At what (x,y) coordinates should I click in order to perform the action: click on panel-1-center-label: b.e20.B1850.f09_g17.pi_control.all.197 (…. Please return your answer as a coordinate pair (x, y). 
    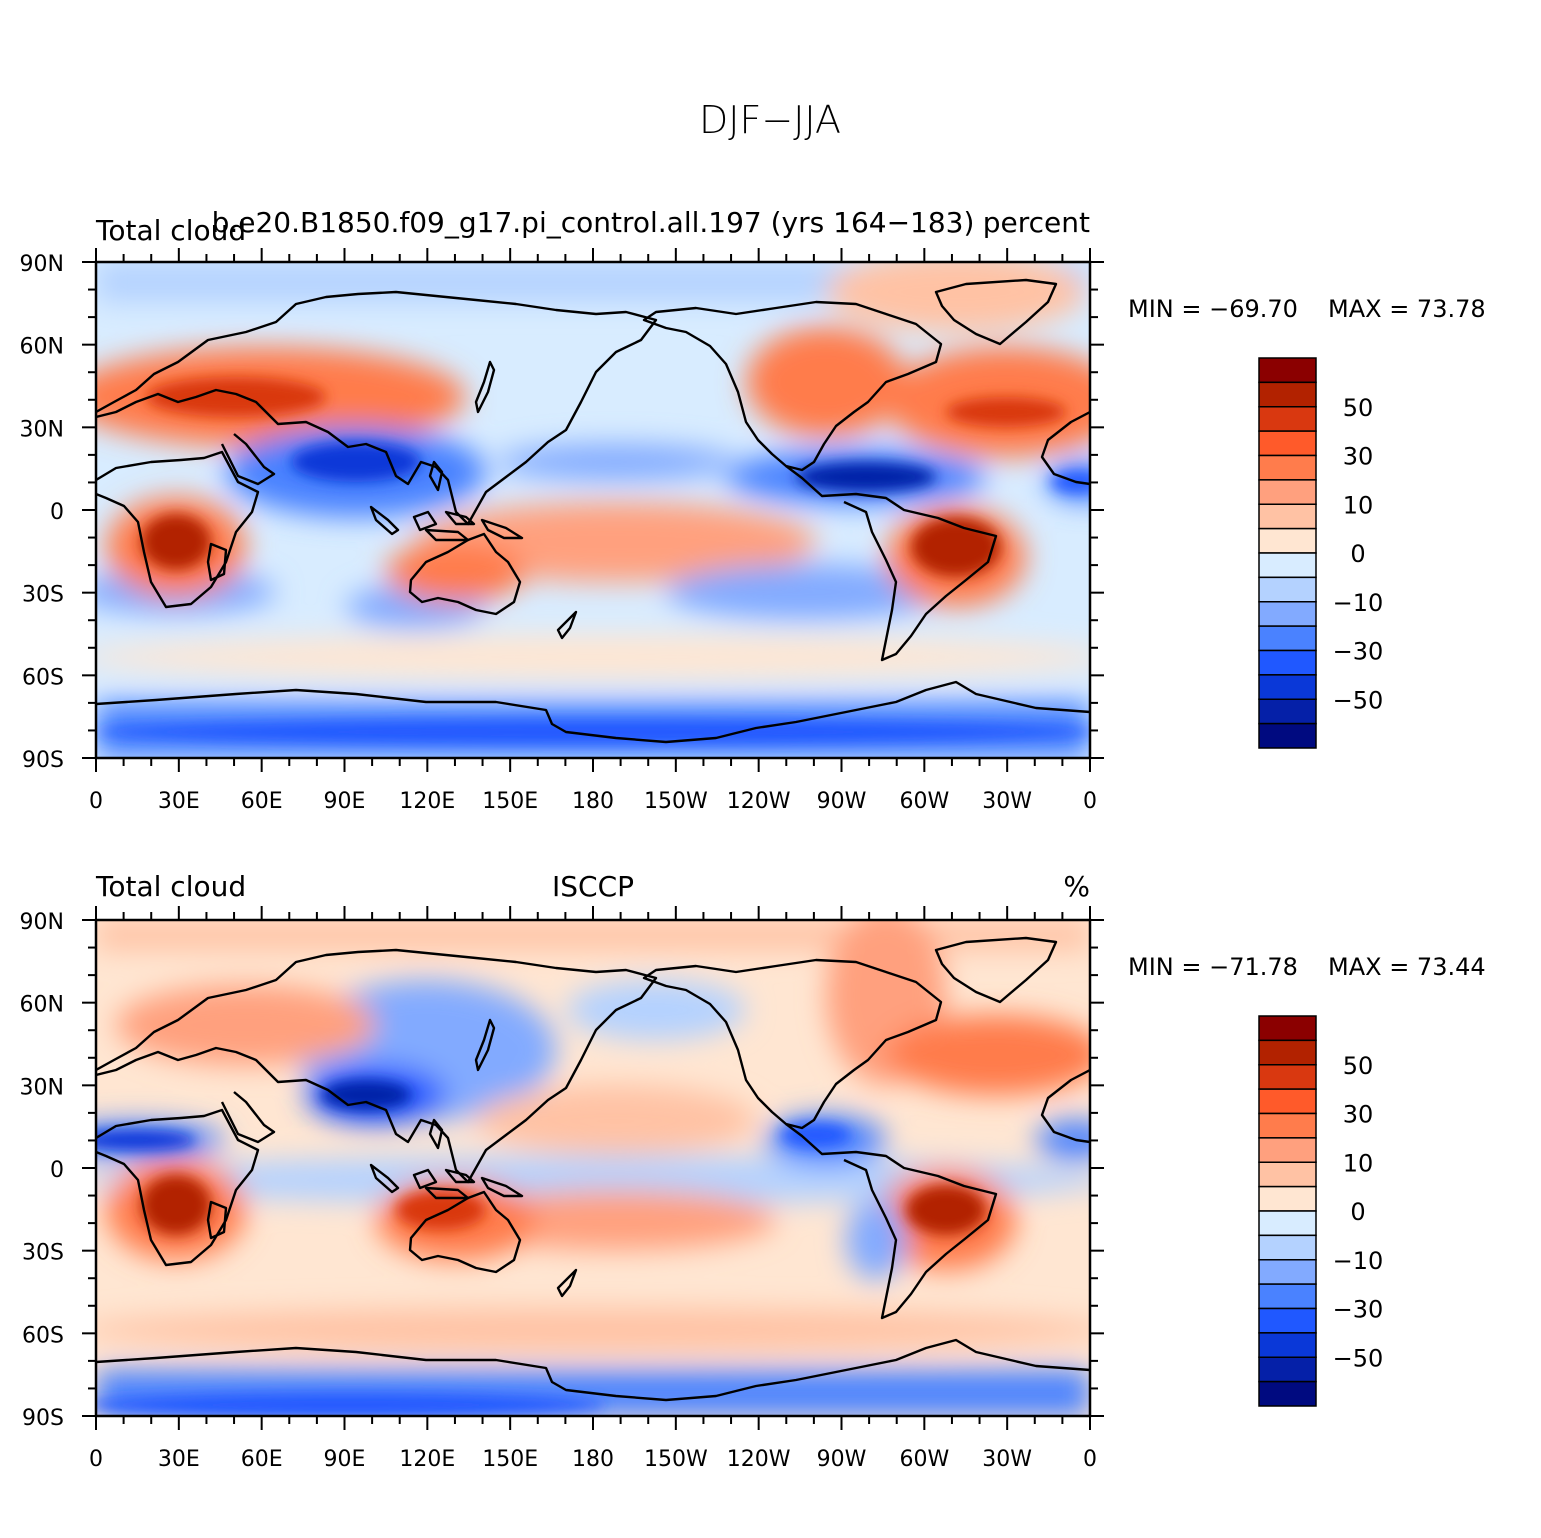
    Looking at the image, I should click on (593, 222).